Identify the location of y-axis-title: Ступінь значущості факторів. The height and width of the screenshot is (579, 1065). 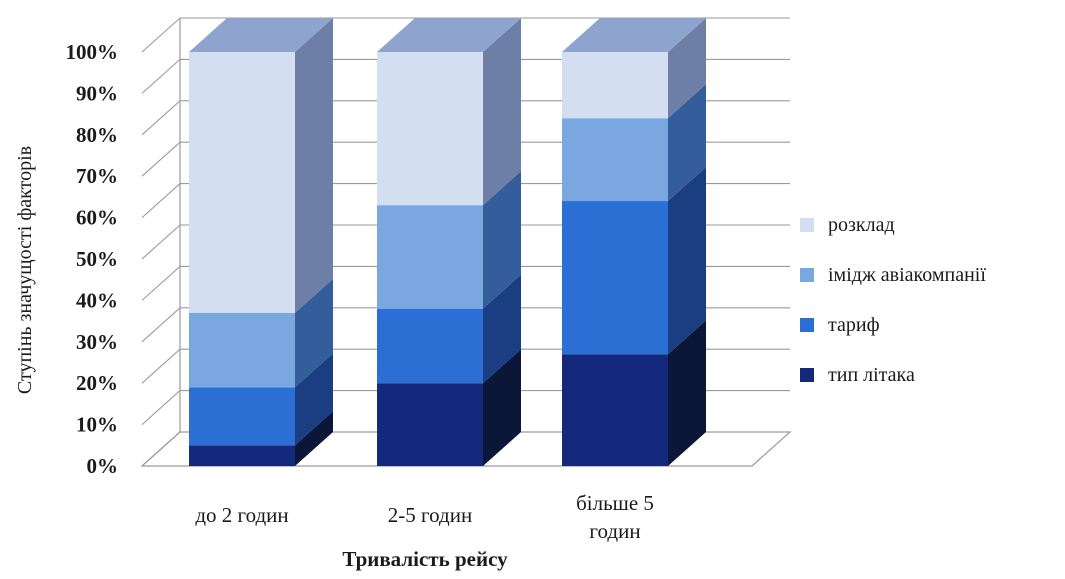
(25, 270).